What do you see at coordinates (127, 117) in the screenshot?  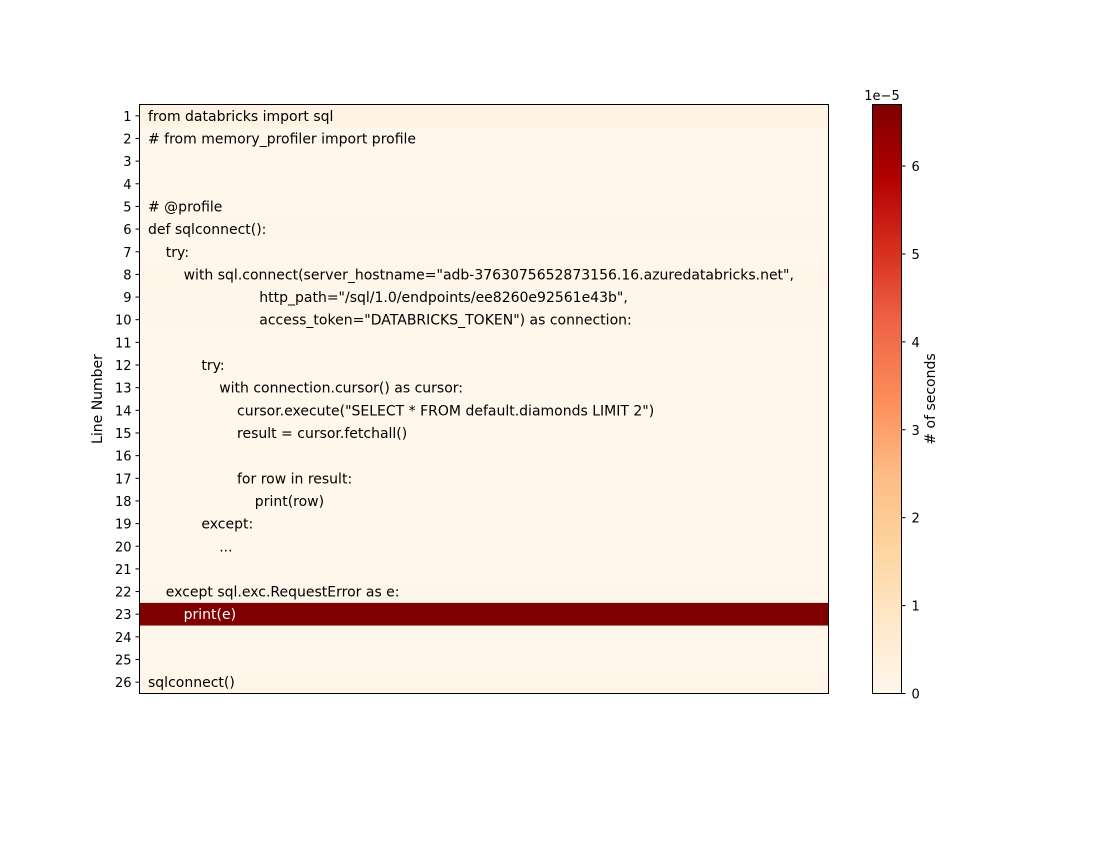 I see `y-tick-label: 1` at bounding box center [127, 117].